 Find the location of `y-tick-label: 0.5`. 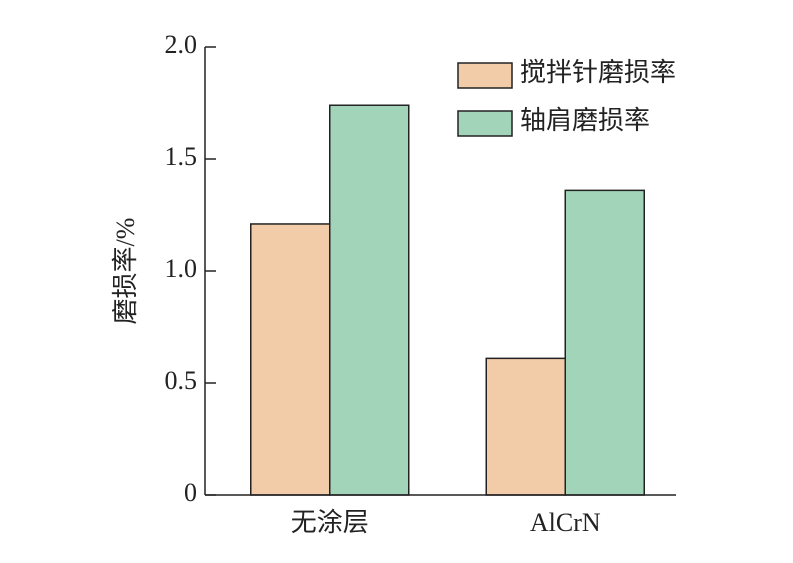

y-tick-label: 0.5 is located at coordinates (181, 380).